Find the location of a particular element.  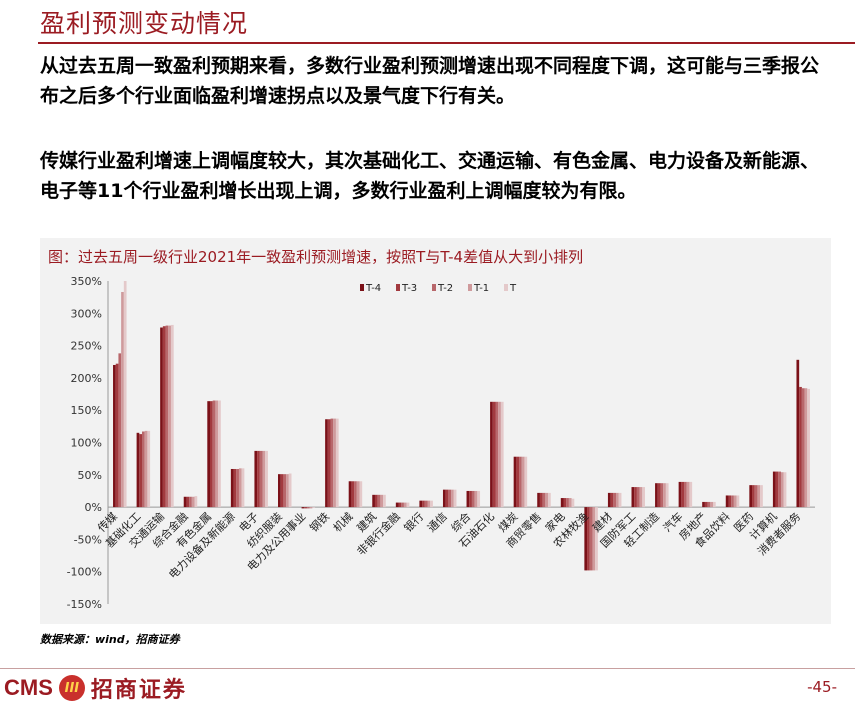

y-tick-label: 100% is located at coordinates (86, 443).